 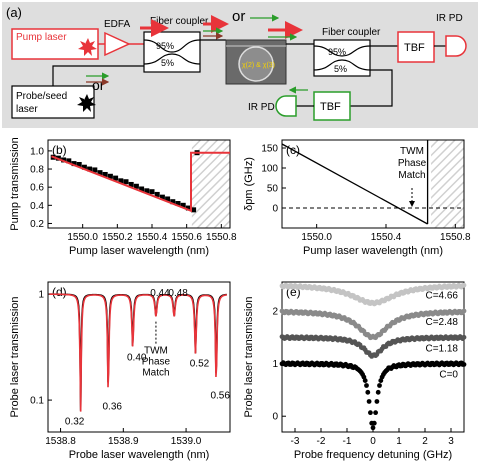 What do you see at coordinates (41, 96) in the screenshot?
I see `probe-laser-label-1: Probe/seed` at bounding box center [41, 96].